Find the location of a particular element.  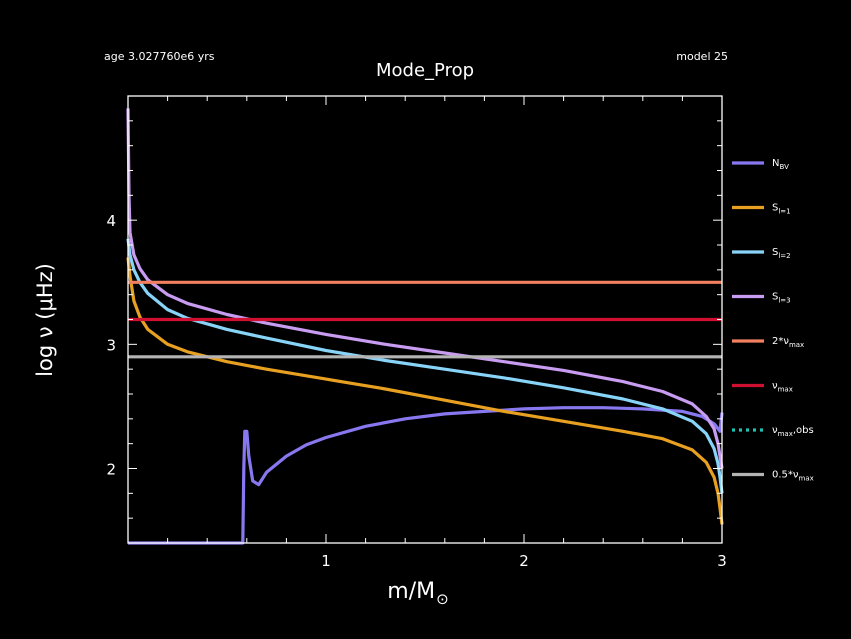

x-tick-label: 3 is located at coordinates (722, 561).